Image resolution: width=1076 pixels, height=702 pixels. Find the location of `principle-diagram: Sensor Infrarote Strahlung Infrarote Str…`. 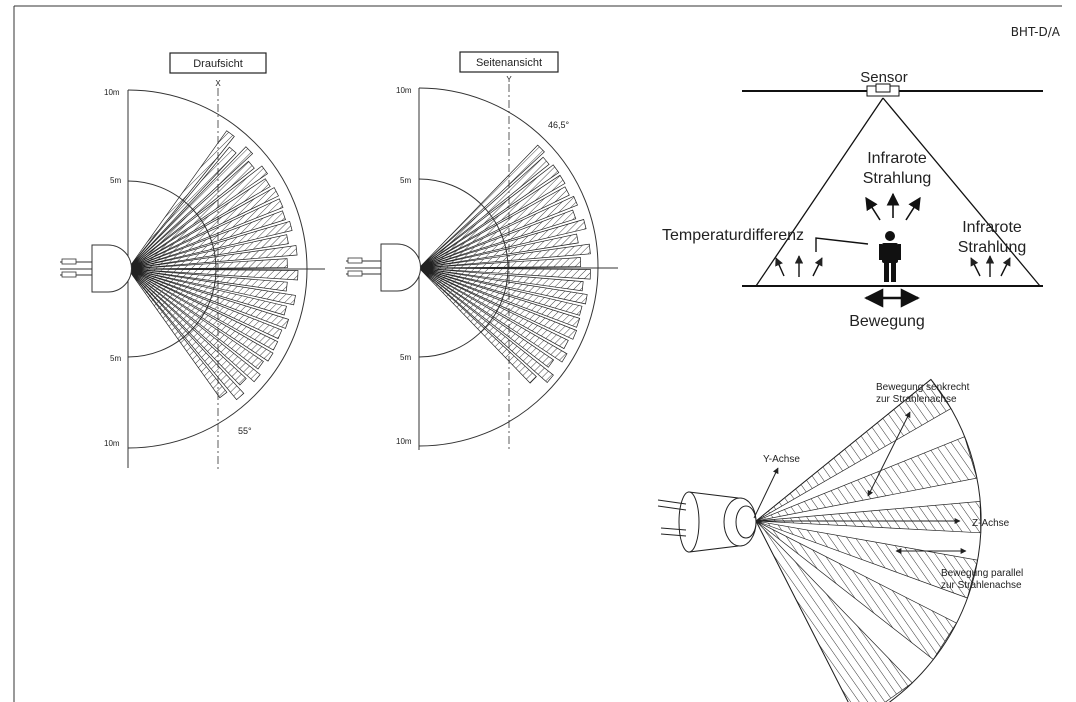

principle-diagram: Sensor Infrarote Strahlung Infrarote Str… is located at coordinates (852, 199).